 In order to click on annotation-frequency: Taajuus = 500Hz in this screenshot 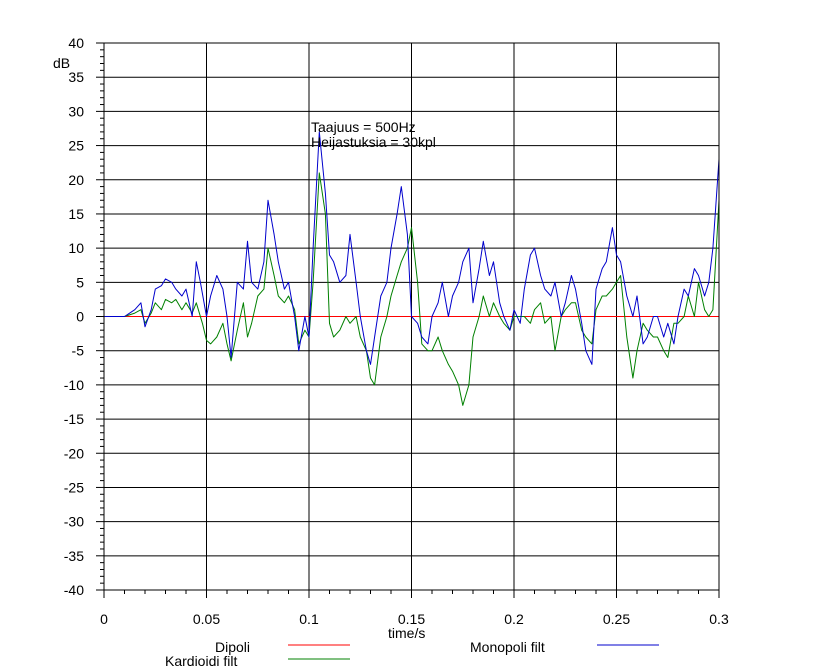, I will do `click(363, 127)`.